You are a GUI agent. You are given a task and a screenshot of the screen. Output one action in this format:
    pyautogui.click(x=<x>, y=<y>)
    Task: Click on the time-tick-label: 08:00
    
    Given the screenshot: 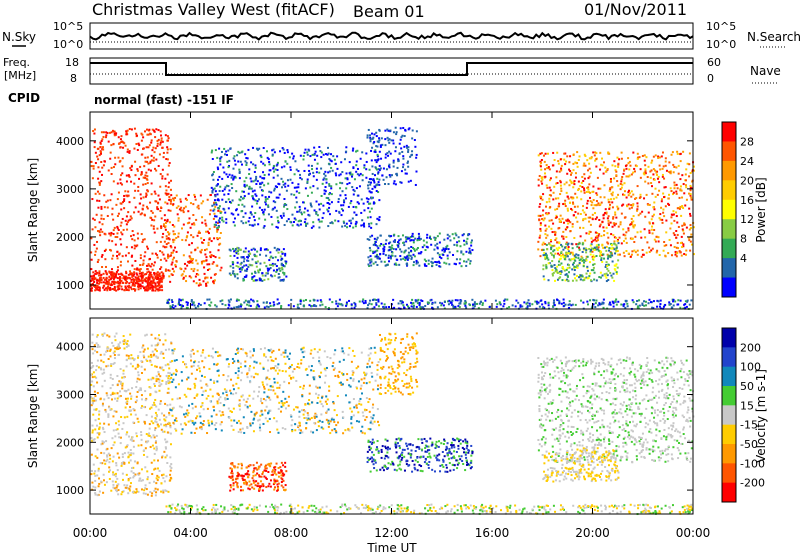 What is the action you would take?
    pyautogui.click(x=291, y=533)
    